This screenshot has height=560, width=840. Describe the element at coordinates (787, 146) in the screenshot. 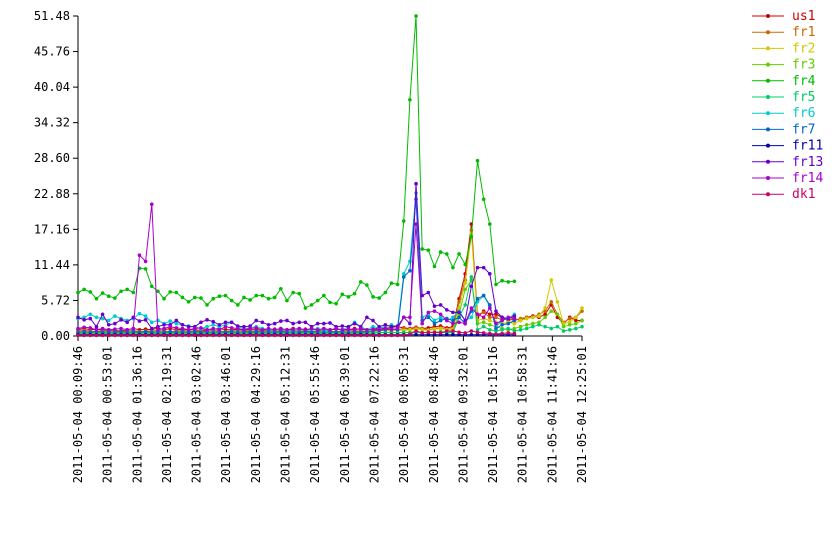

I see `legend-item-fr11: fr11` at that location.